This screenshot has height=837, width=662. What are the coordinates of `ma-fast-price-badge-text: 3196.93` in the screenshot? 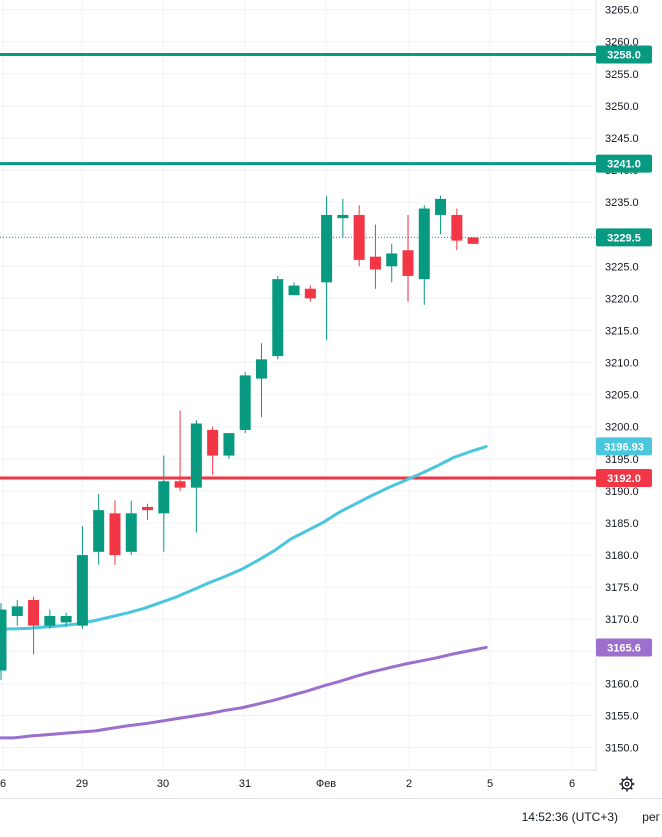 It's located at (624, 447).